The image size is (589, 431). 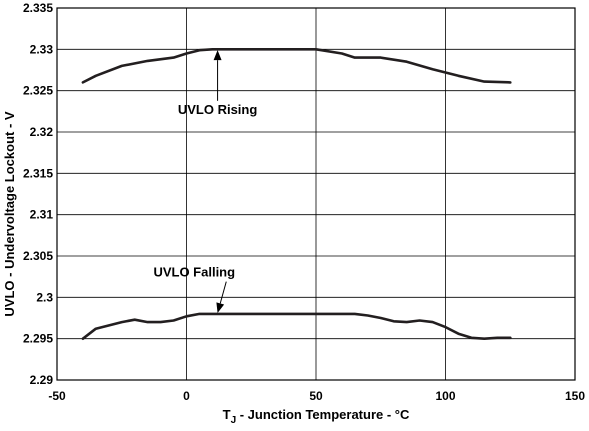 I want to click on x-axis-title: TJ - Junction Temperature - °C, so click(x=316, y=416).